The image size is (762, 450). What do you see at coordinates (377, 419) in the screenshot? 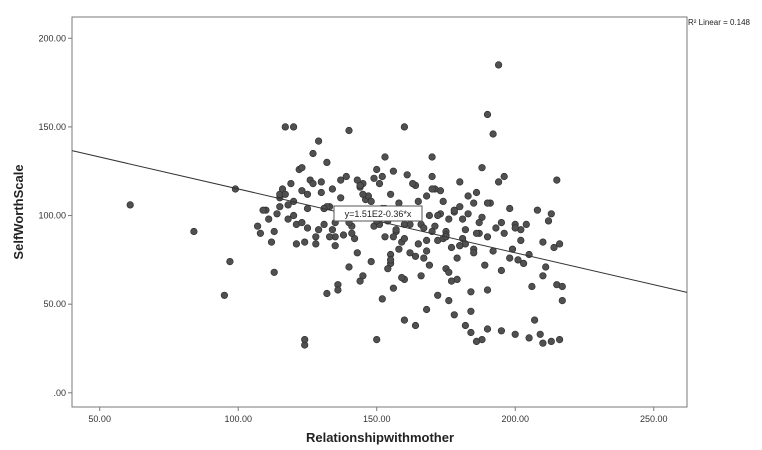
I see `x-tick-label: 150.00` at bounding box center [377, 419].